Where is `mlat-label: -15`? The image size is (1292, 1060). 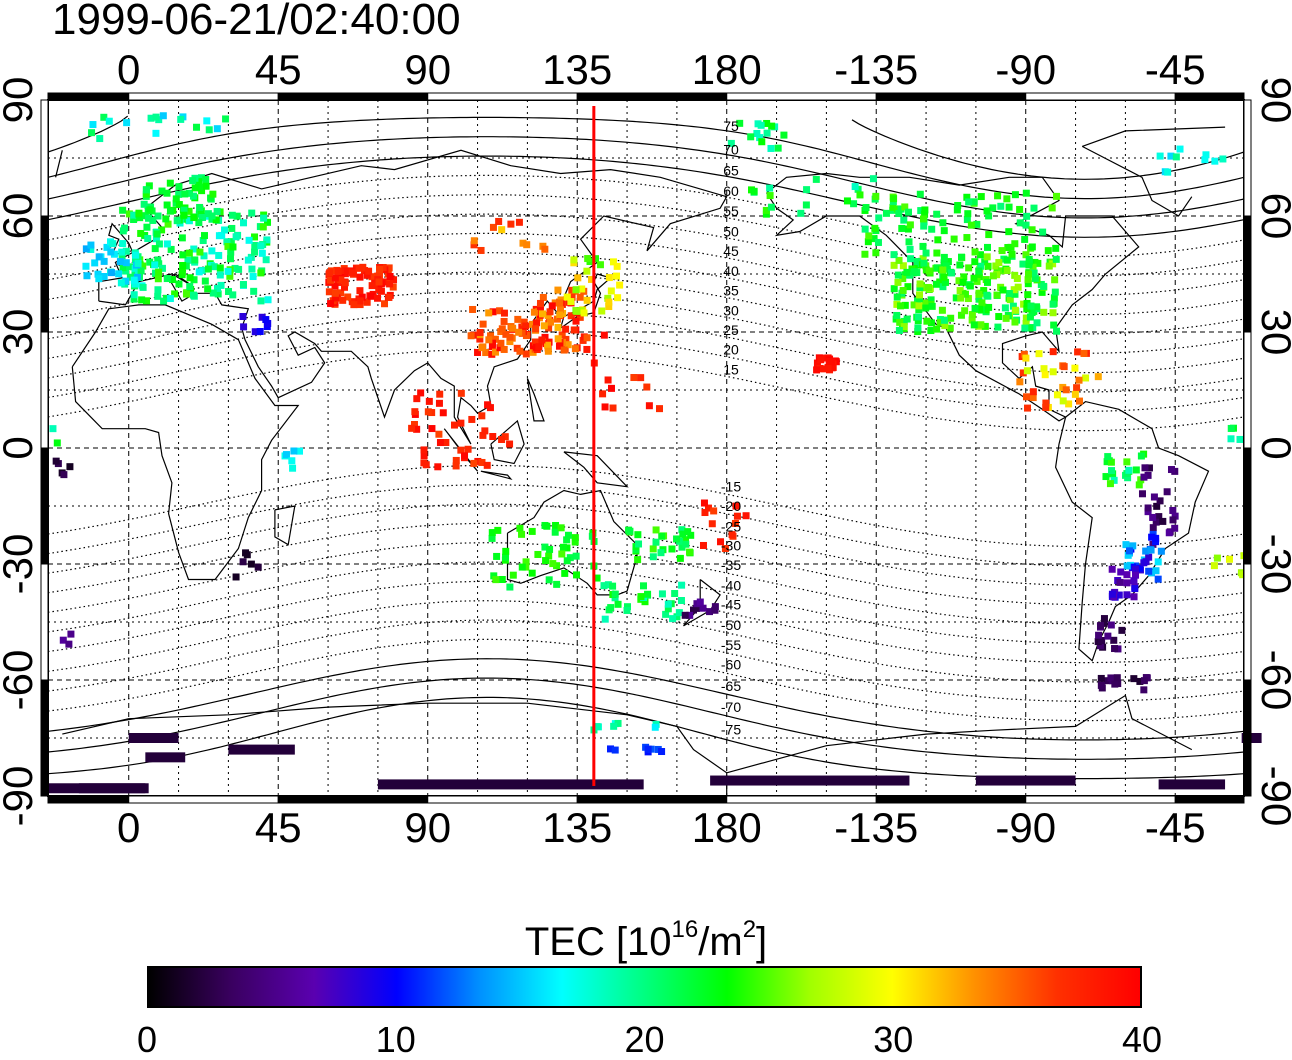
mlat-label: -15 is located at coordinates (731, 487).